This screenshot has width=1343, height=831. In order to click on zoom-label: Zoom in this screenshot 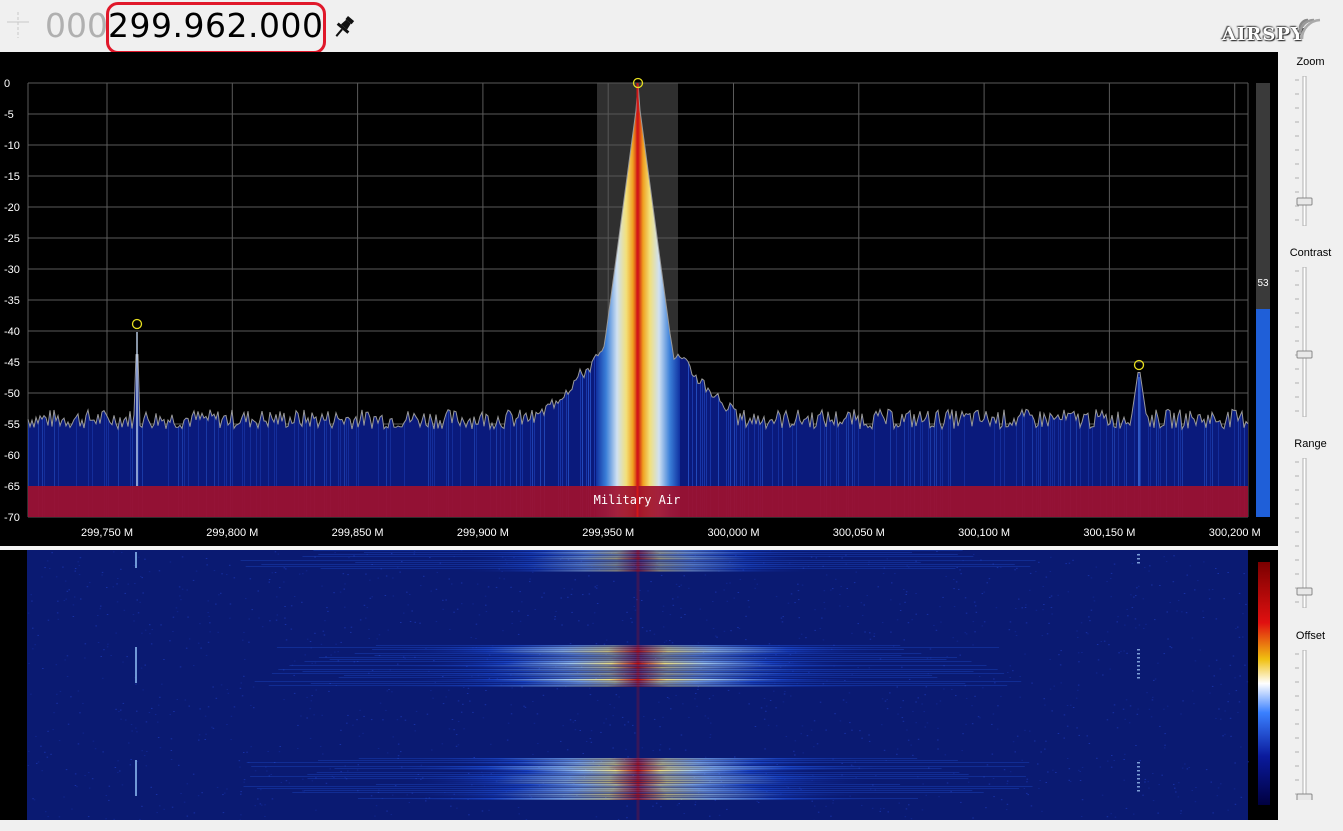, I will do `click(1310, 62)`.